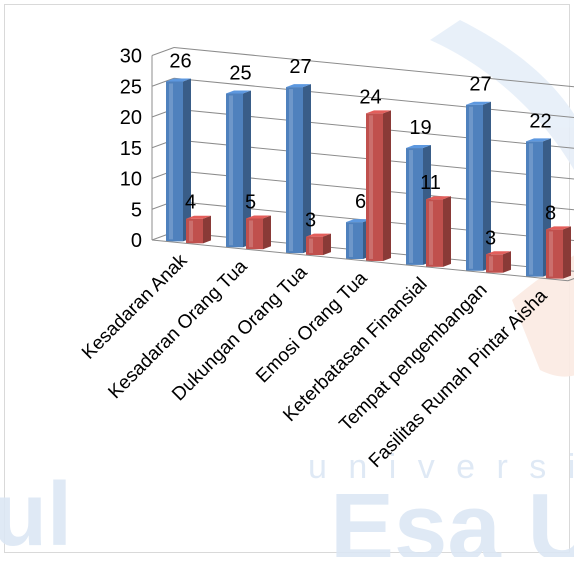 The width and height of the screenshot is (574, 562). What do you see at coordinates (136, 241) in the screenshot?
I see `y-tick-label: 0` at bounding box center [136, 241].